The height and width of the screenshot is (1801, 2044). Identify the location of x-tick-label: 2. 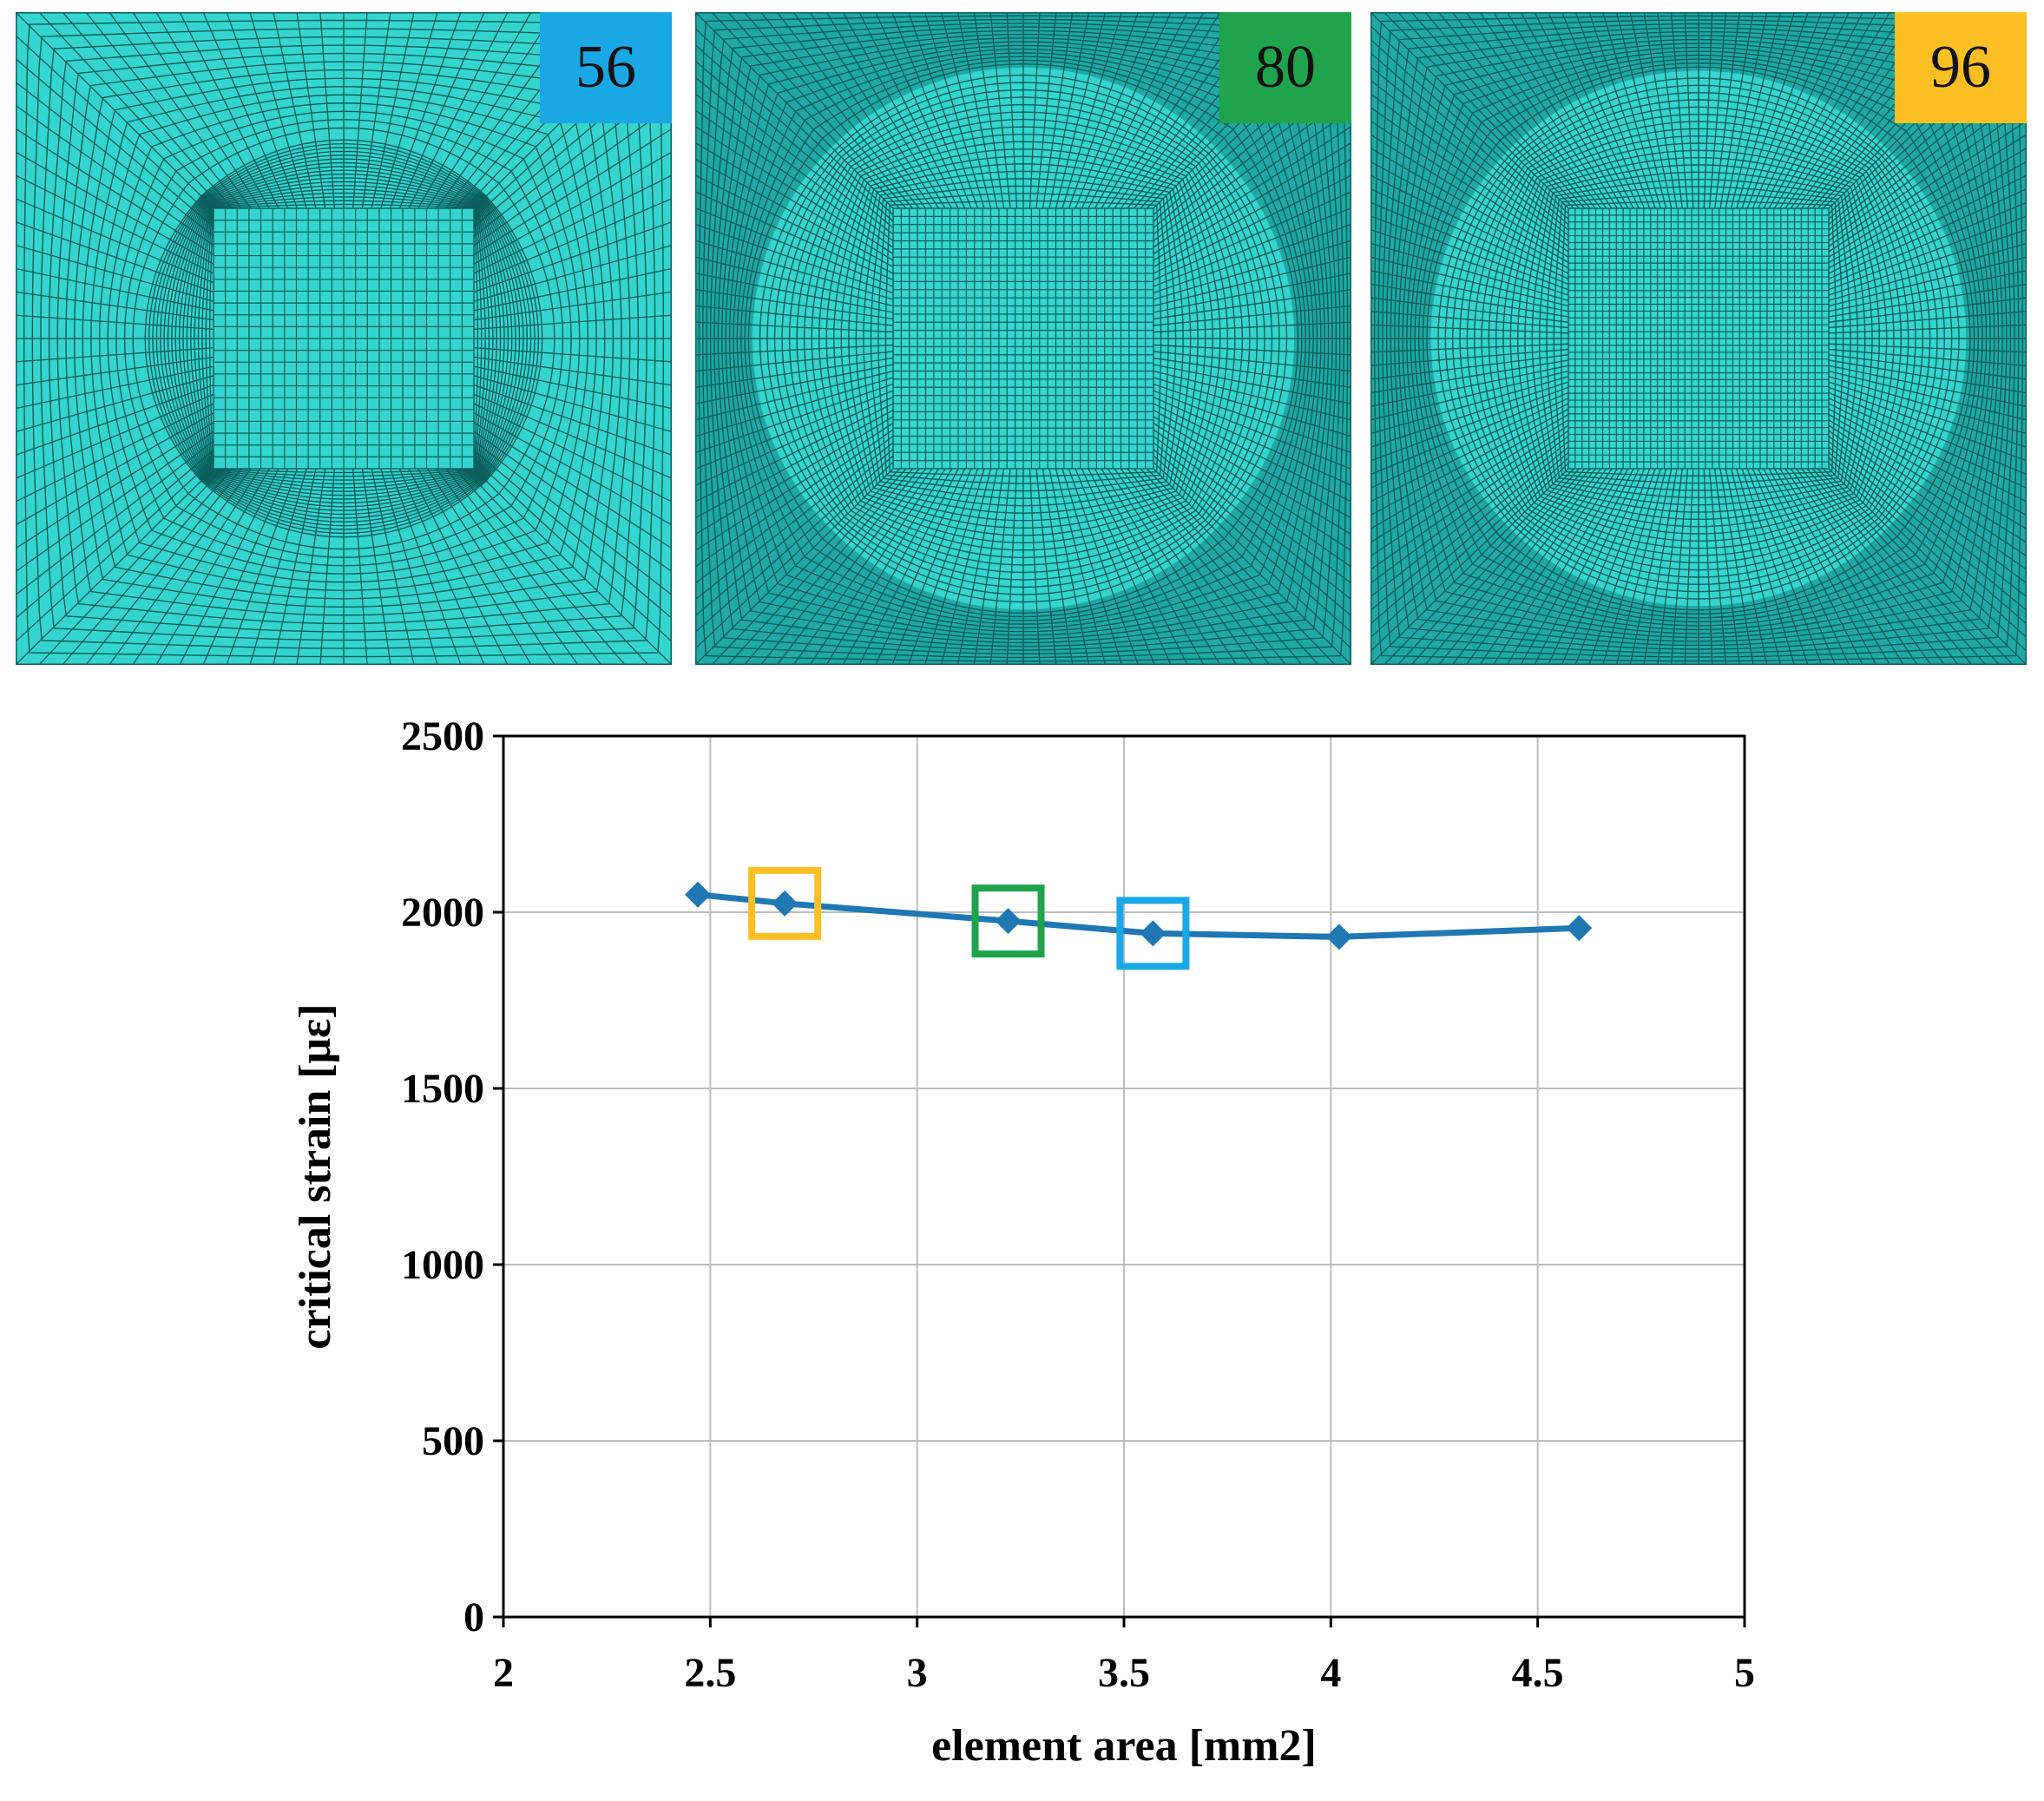
(503, 1673).